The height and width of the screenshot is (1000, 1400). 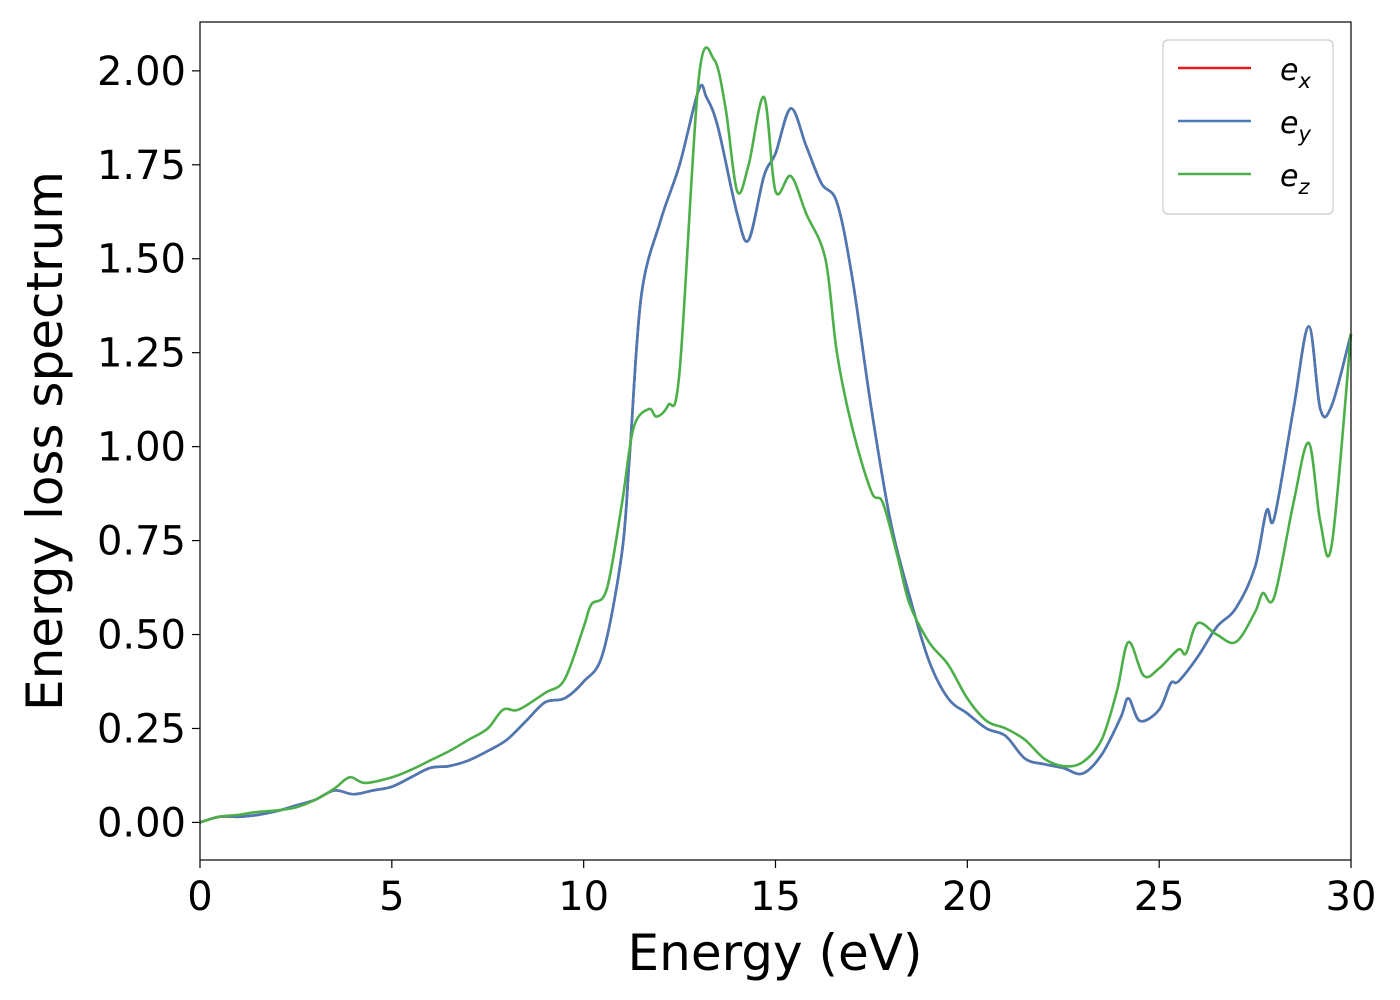 What do you see at coordinates (1351, 897) in the screenshot?
I see `x-tick-label: 30` at bounding box center [1351, 897].